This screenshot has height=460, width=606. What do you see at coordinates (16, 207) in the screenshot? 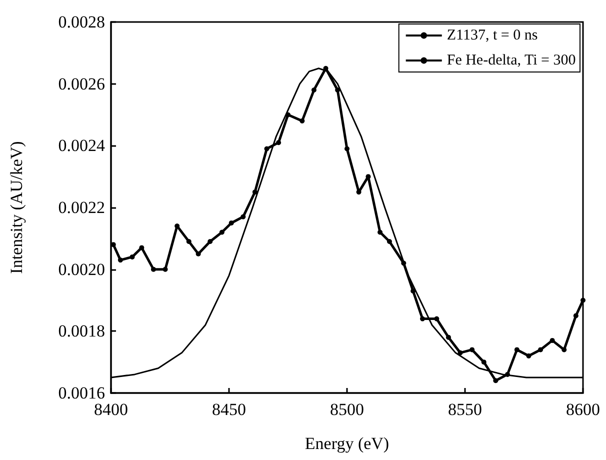
I see `y-axis-title: Intensity (AU/keV)` at bounding box center [16, 207].